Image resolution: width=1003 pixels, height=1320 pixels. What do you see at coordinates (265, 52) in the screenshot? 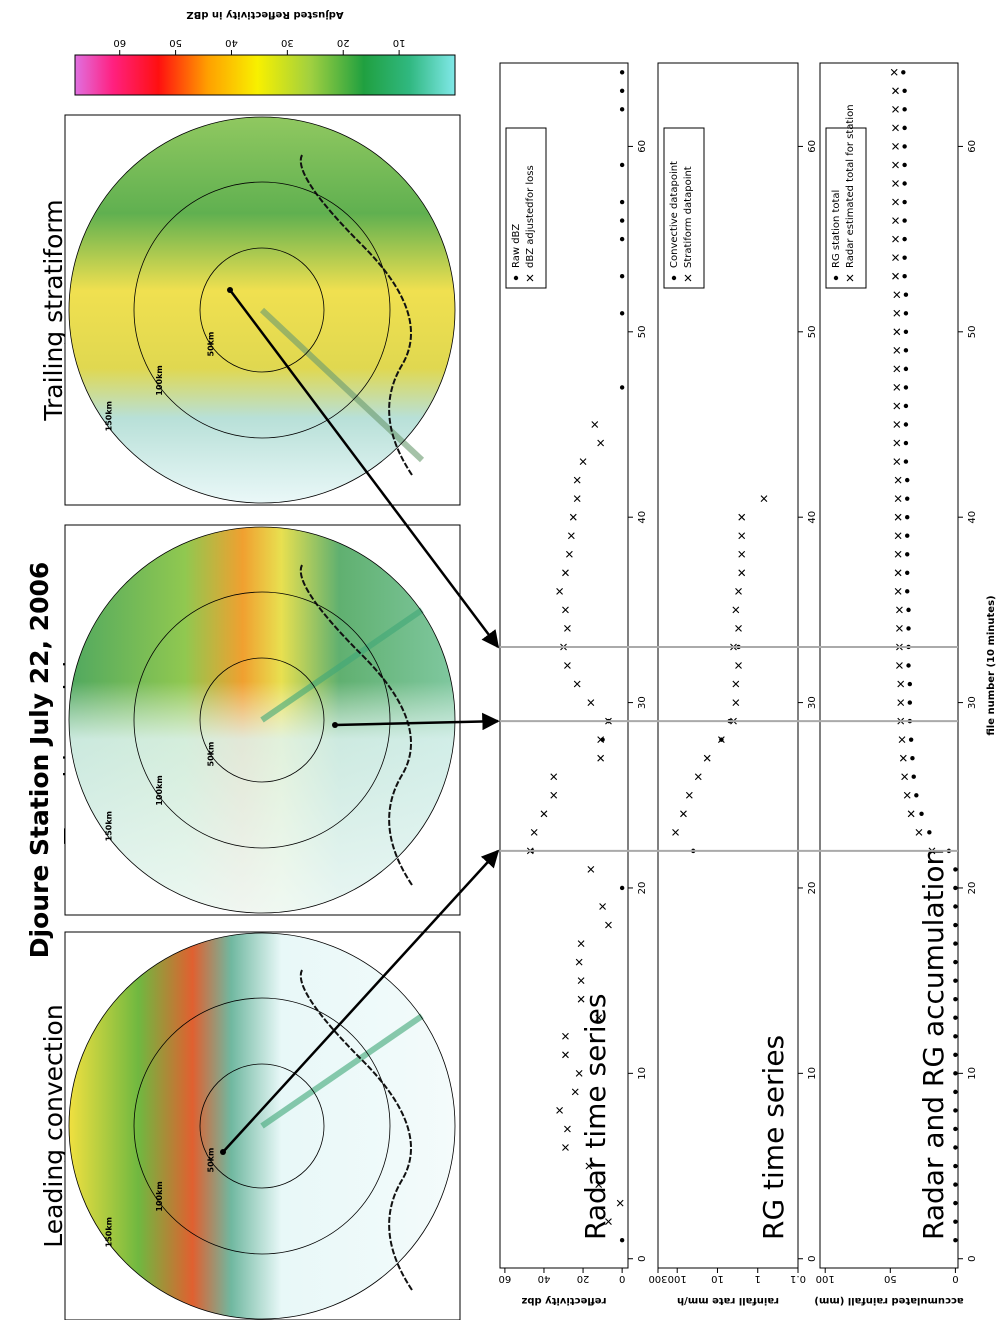
I see `colorbar: 10 20 30 40 50 60 Adjusted Reflectivity in dBZ` at bounding box center [265, 52].